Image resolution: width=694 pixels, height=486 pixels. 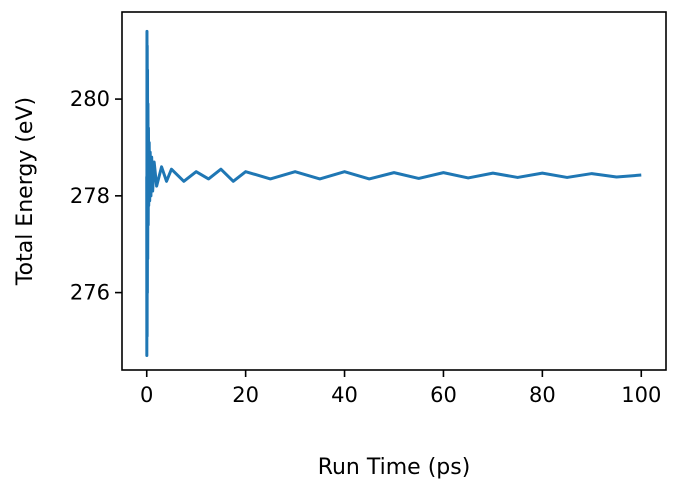 I want to click on y-tick-label: 280, so click(x=90, y=99).